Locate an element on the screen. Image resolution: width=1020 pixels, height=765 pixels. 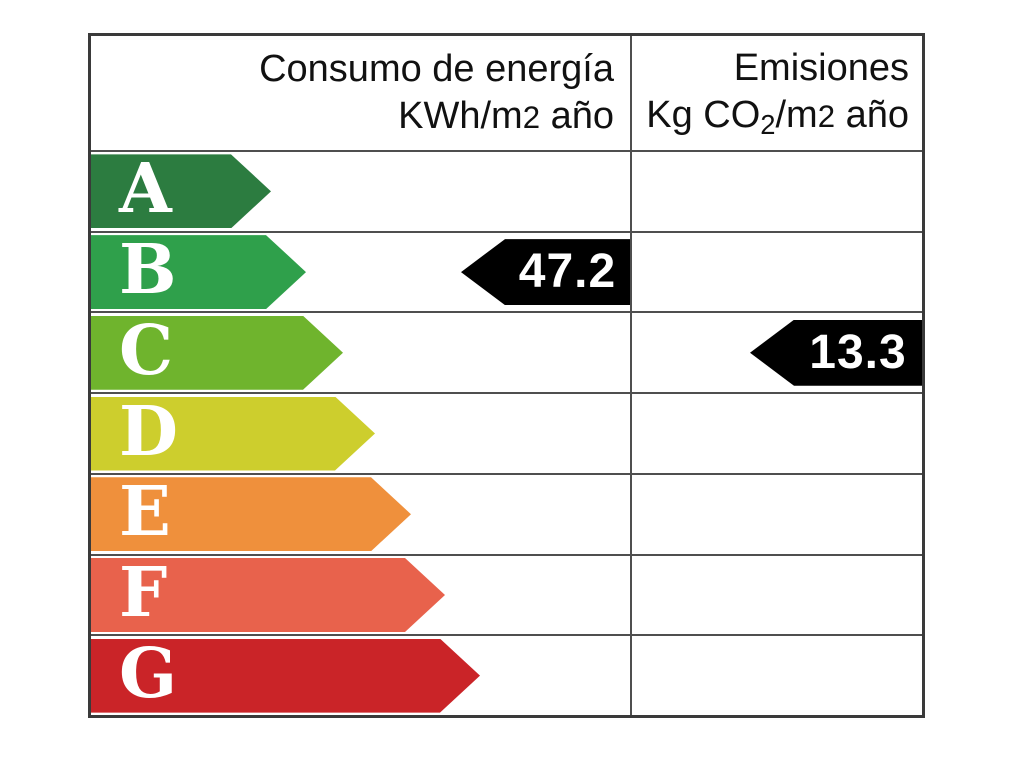
rating-letter: E is located at coordinates (145, 512).